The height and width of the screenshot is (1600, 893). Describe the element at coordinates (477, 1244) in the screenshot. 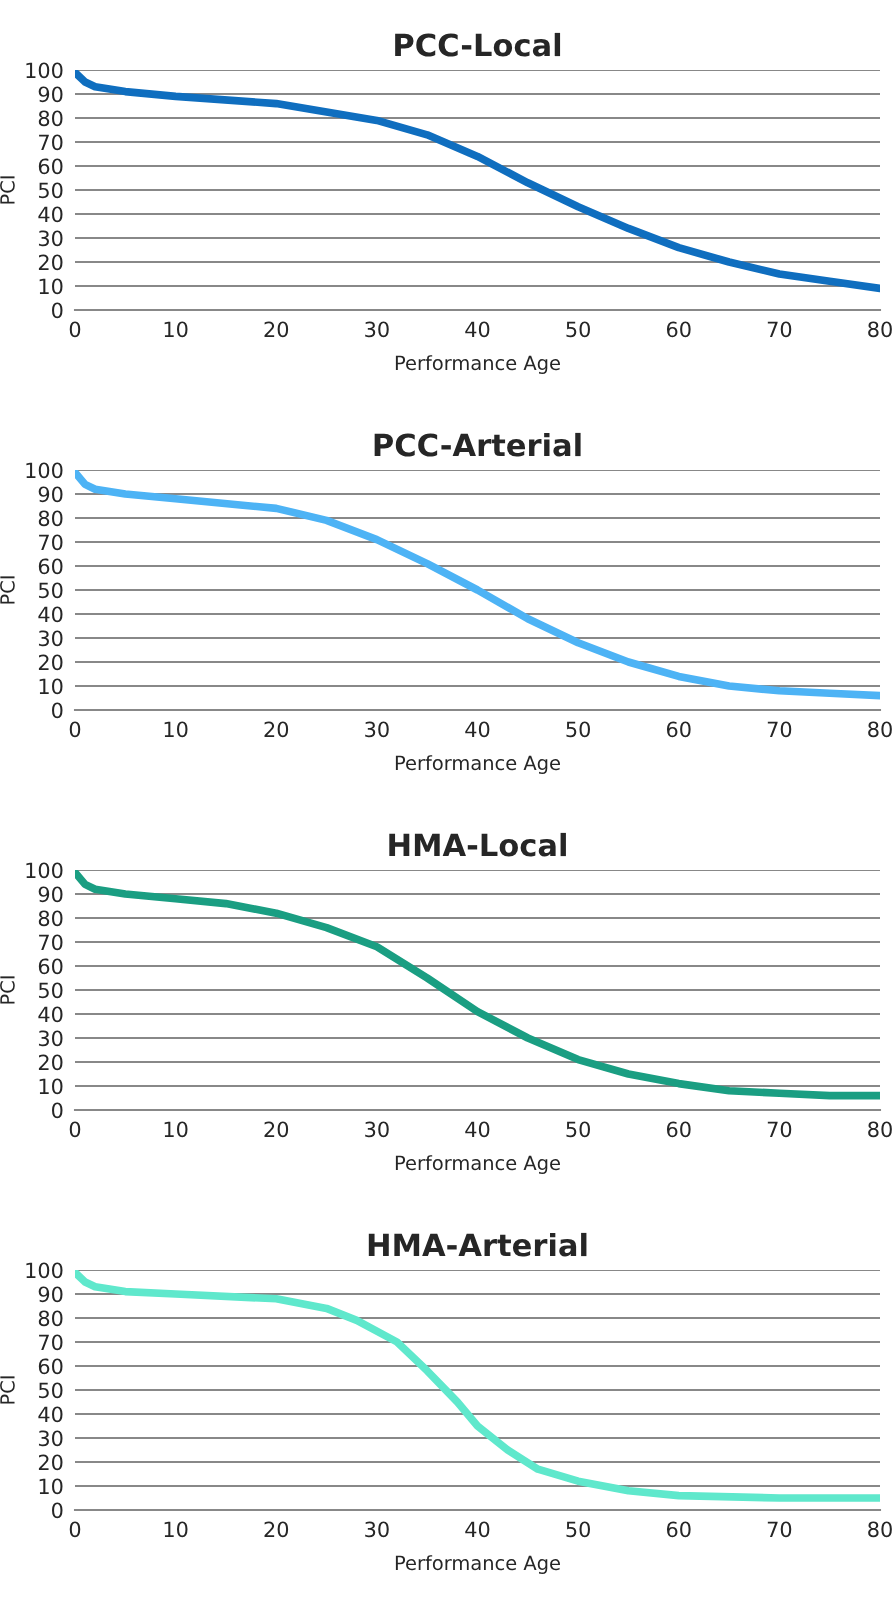

I see `chart-title: HMA-Arterial` at that location.